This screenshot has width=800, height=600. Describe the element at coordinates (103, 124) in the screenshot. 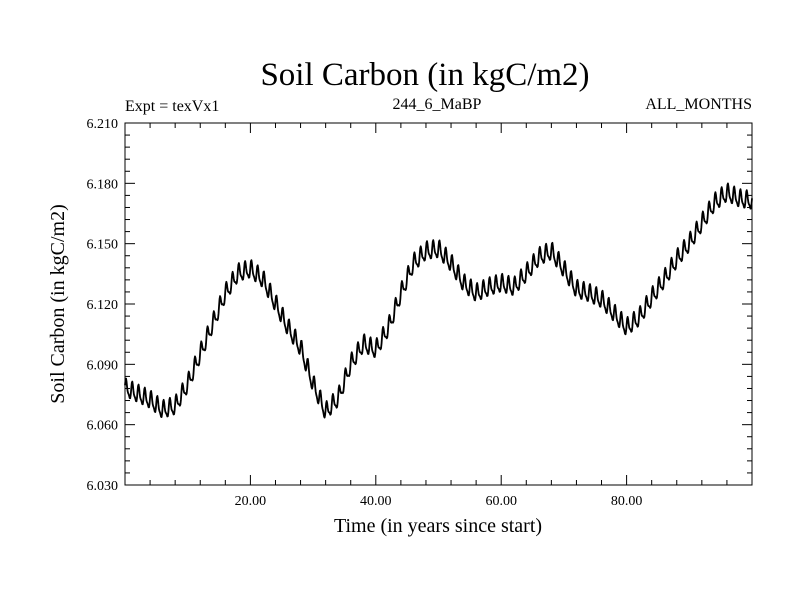

I see `y-tick-label: 6.210` at that location.